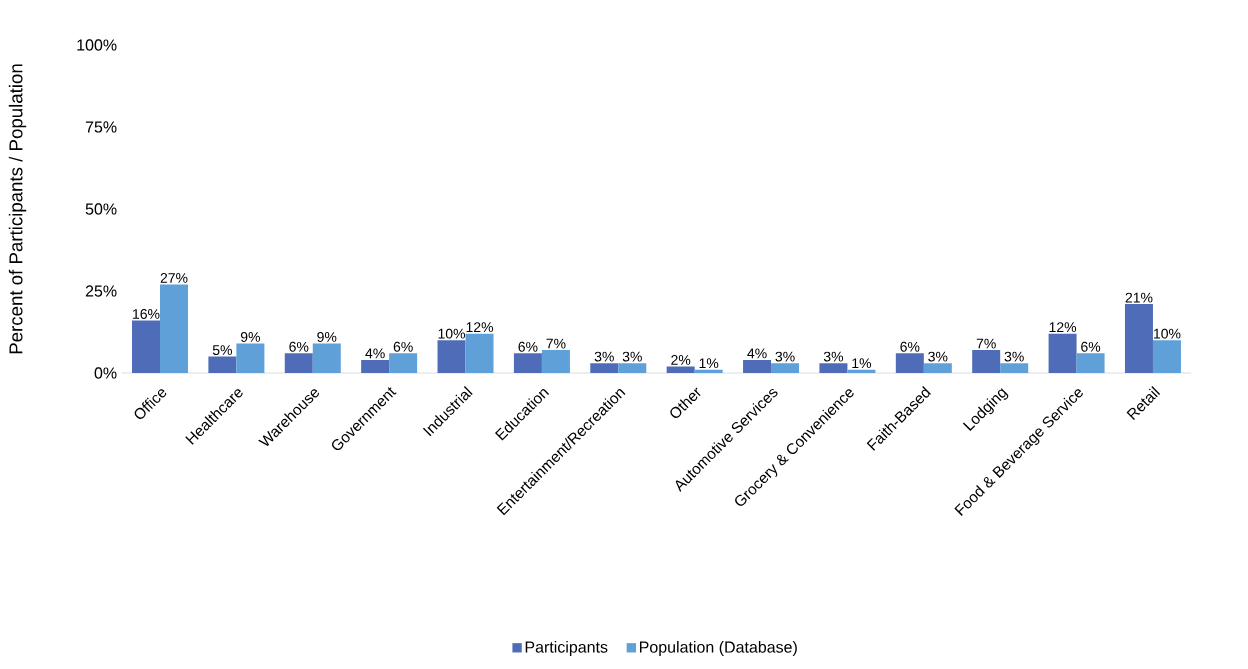 The height and width of the screenshot is (669, 1248). Describe the element at coordinates (681, 360) in the screenshot. I see `data-label: 2%` at that location.